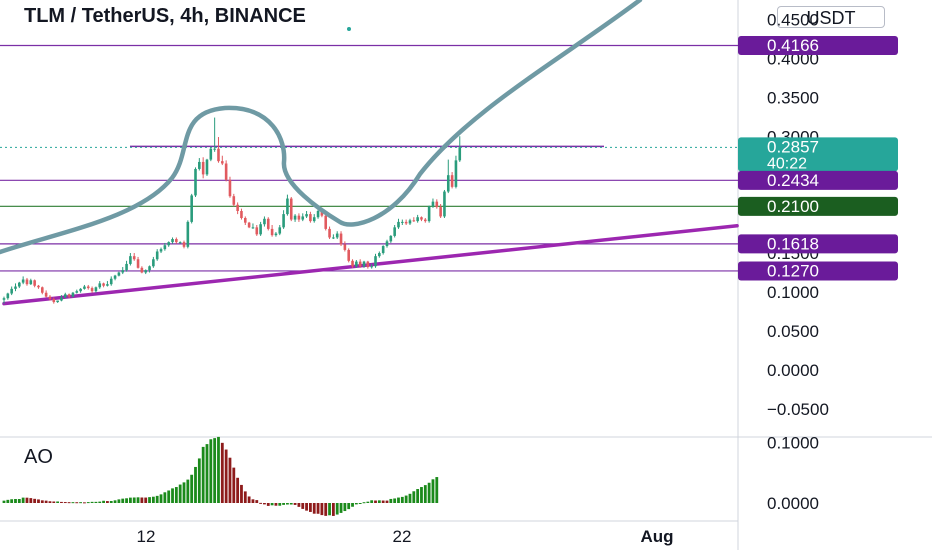 The height and width of the screenshot is (550, 932). What do you see at coordinates (793, 45) in the screenshot?
I see `price-label-text: 0.4166` at bounding box center [793, 45].